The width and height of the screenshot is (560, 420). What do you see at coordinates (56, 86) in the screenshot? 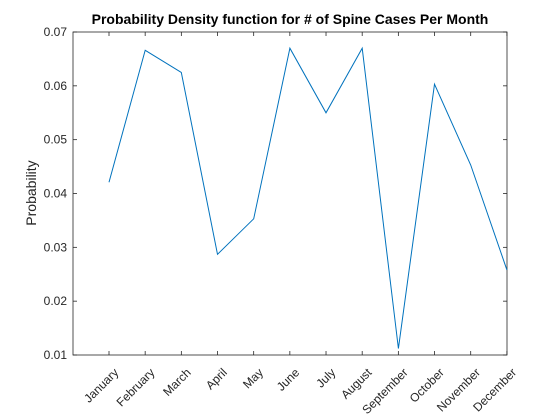
I see `y-tick-label: 0.06` at bounding box center [56, 86].